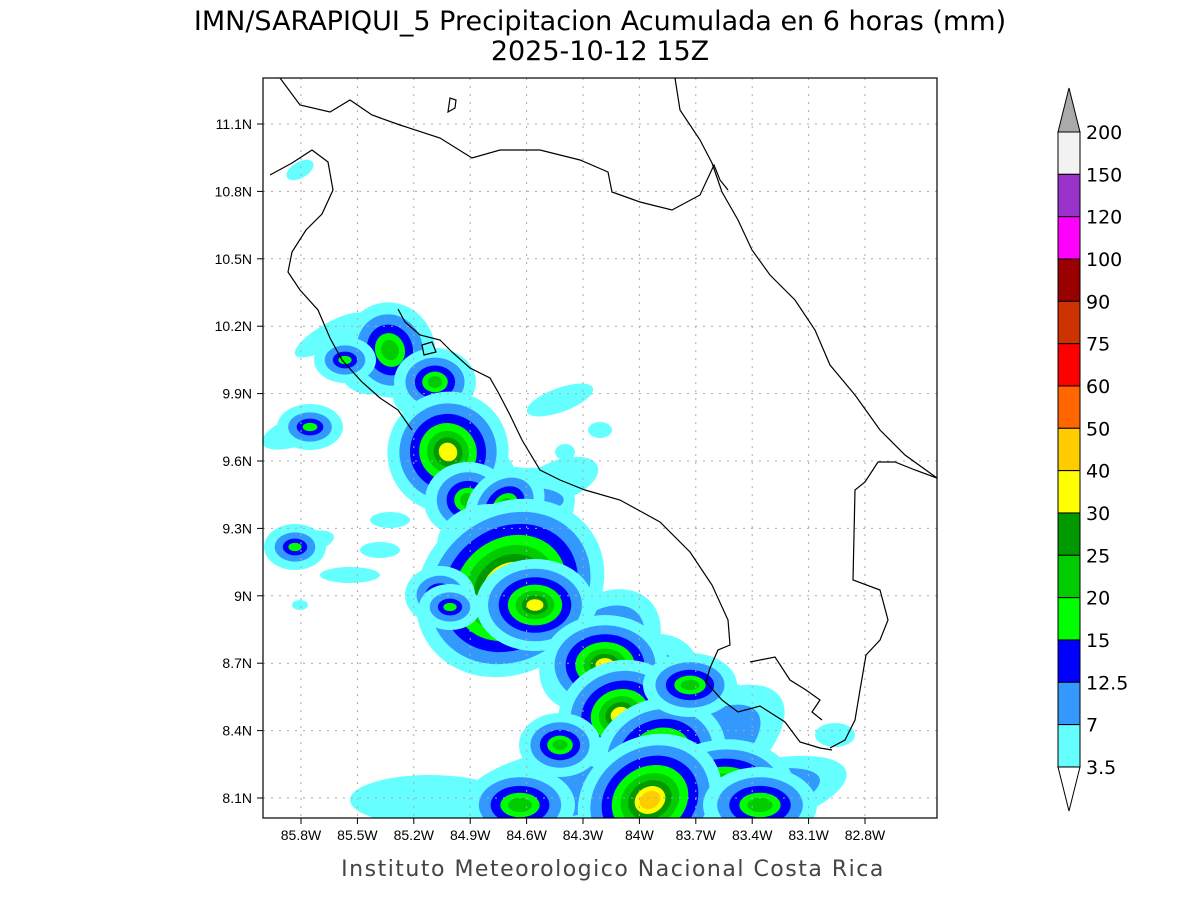 This screenshot has height=900, width=1200. I want to click on lat-tick-label: 9N, so click(243, 596).